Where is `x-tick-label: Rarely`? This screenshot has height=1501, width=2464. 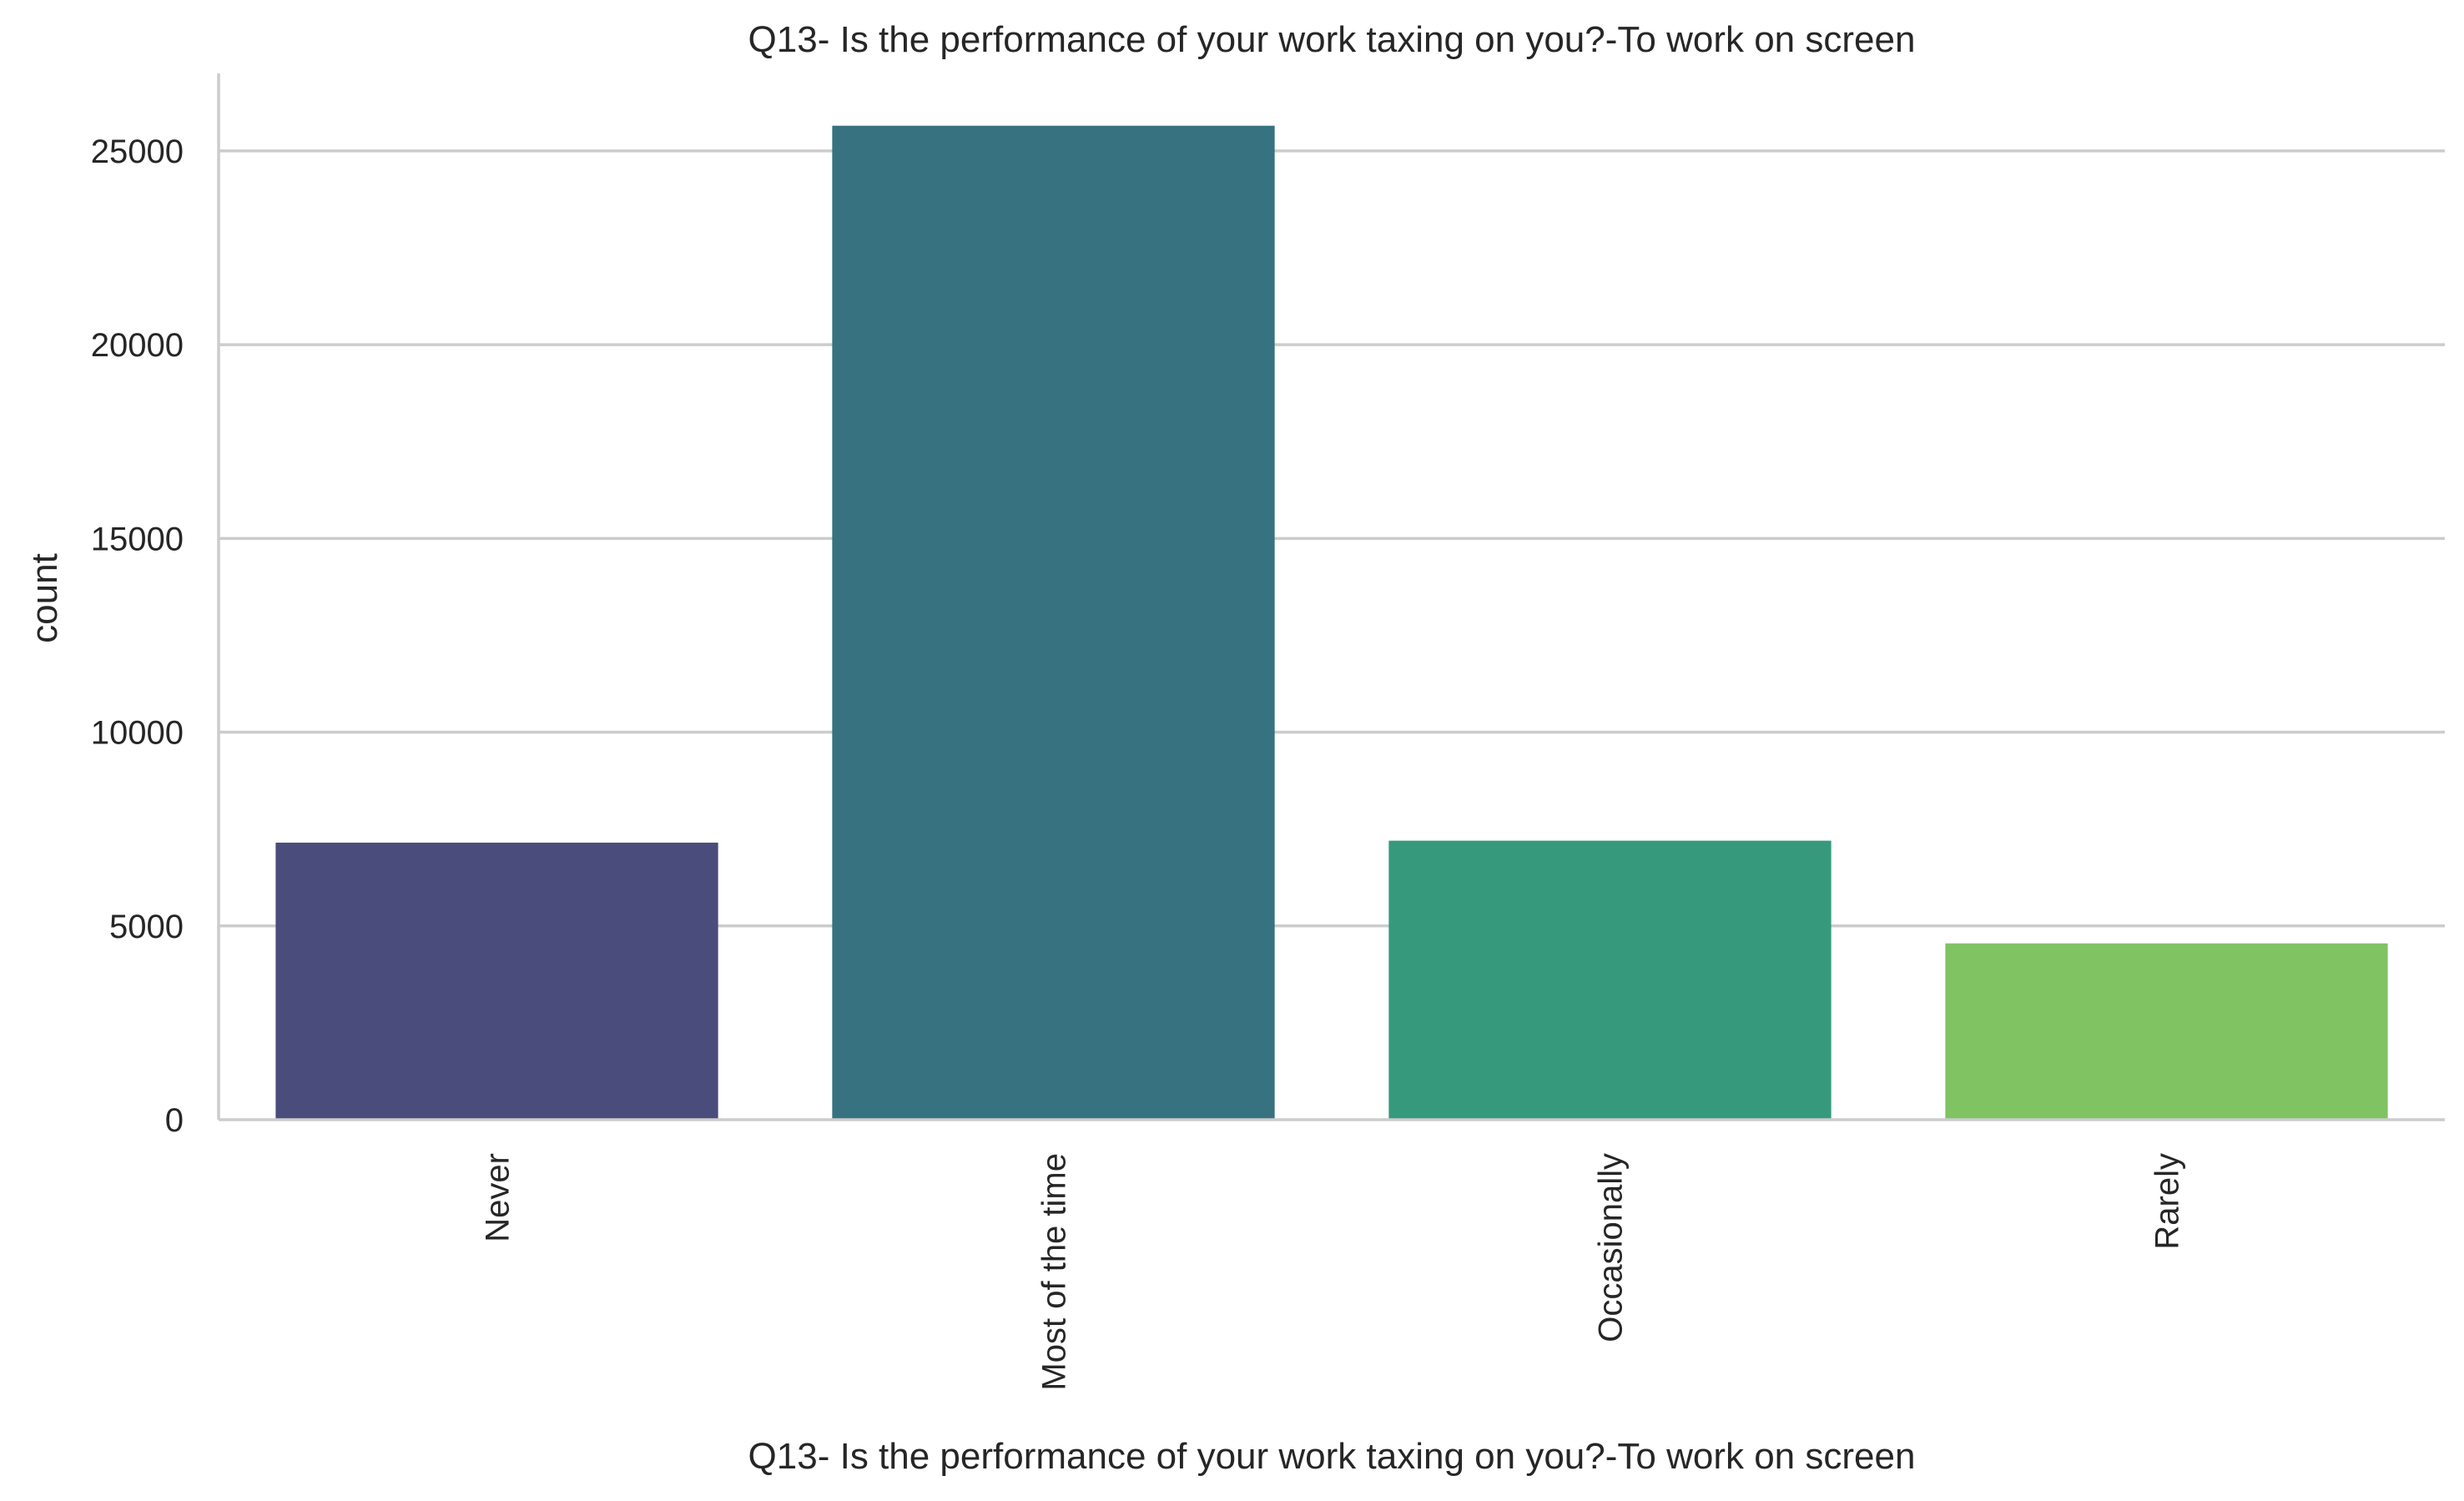
x-tick-label: Rarely is located at coordinates (2167, 1201).